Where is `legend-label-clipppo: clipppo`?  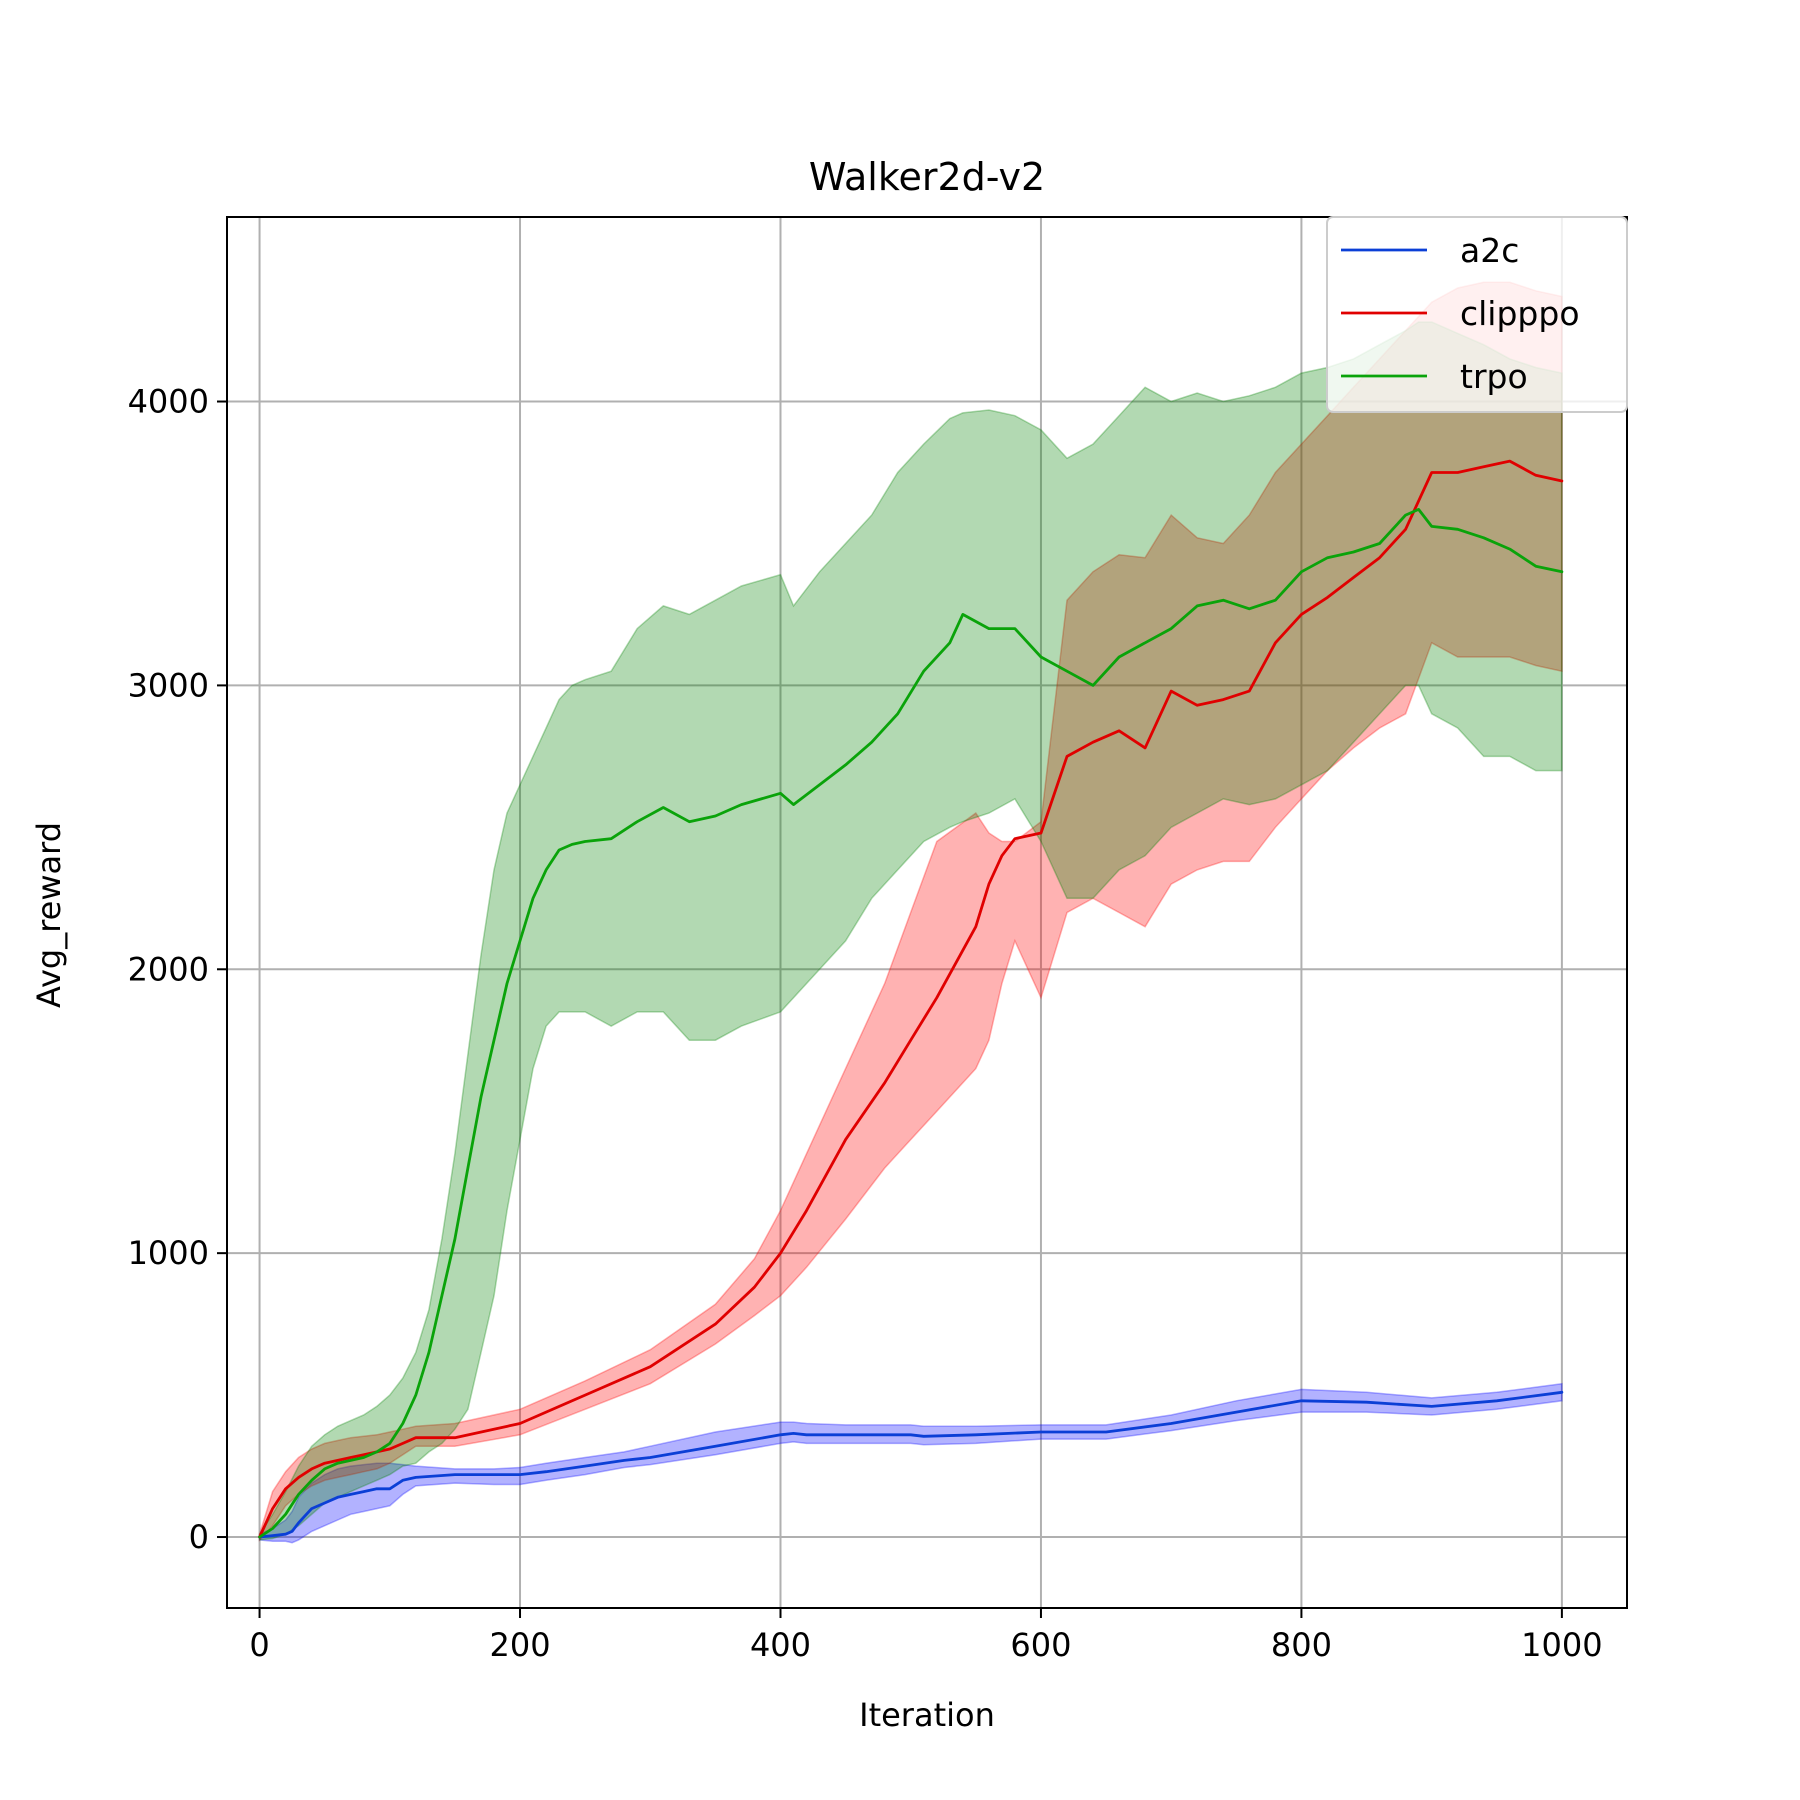 legend-label-clipppo: clipppo is located at coordinates (1520, 313).